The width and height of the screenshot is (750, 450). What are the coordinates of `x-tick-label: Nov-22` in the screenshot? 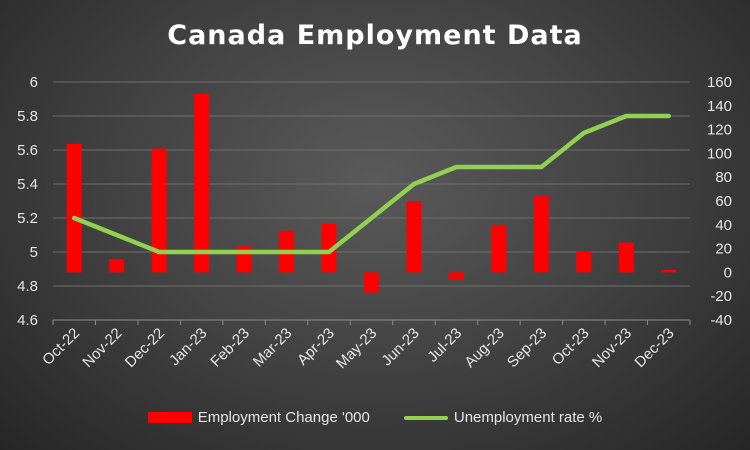 It's located at (102, 348).